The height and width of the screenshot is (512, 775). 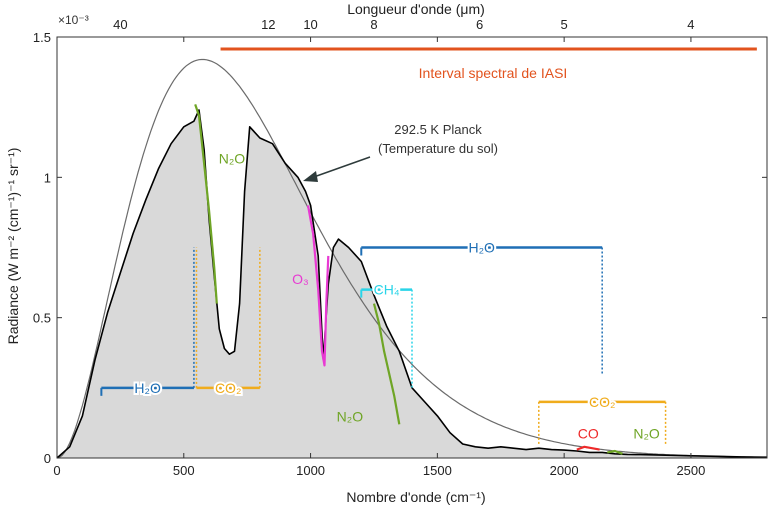 I want to click on x-tick-label: 0, so click(x=56, y=470).